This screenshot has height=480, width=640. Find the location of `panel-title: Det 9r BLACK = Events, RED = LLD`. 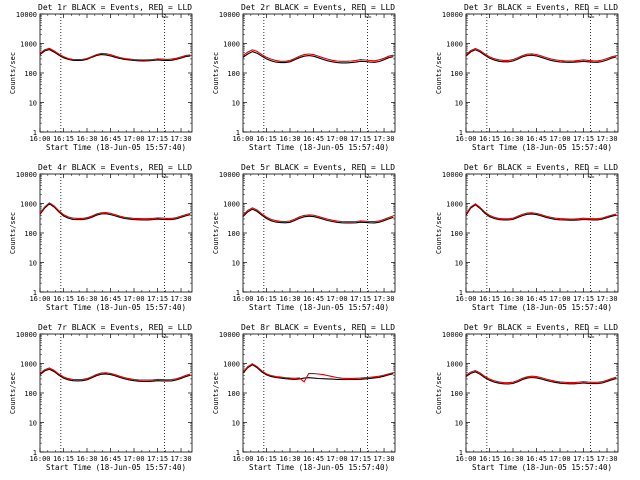

panel-title: Det 9r BLACK = Events, RED = LLD is located at coordinates (541, 327).